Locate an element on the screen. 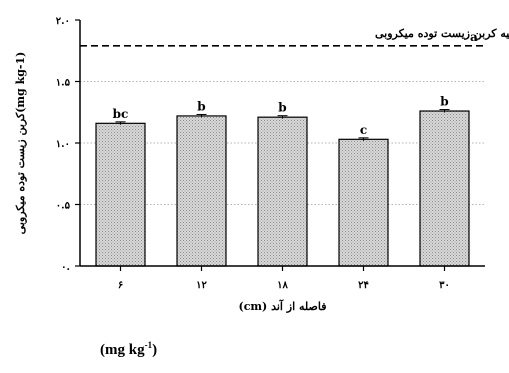  x-tick-label-2: ۱۸ is located at coordinates (282, 285).